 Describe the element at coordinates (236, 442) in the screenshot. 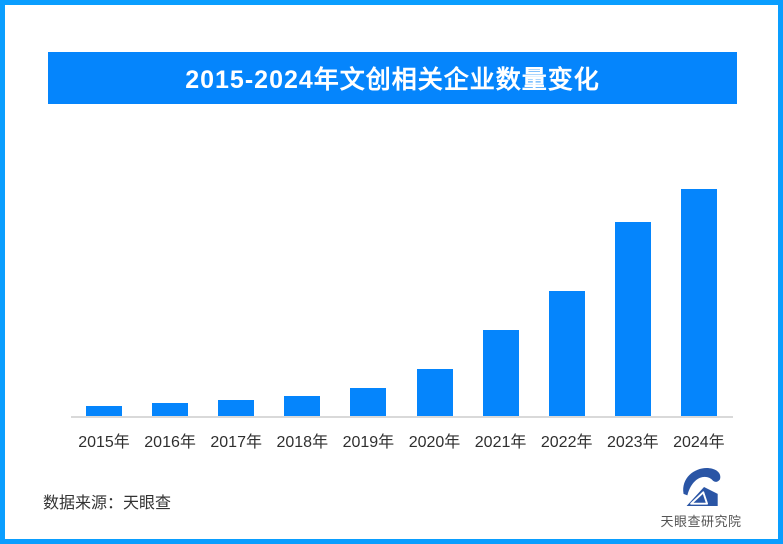

I see `x-tick-label: 2017年` at that location.